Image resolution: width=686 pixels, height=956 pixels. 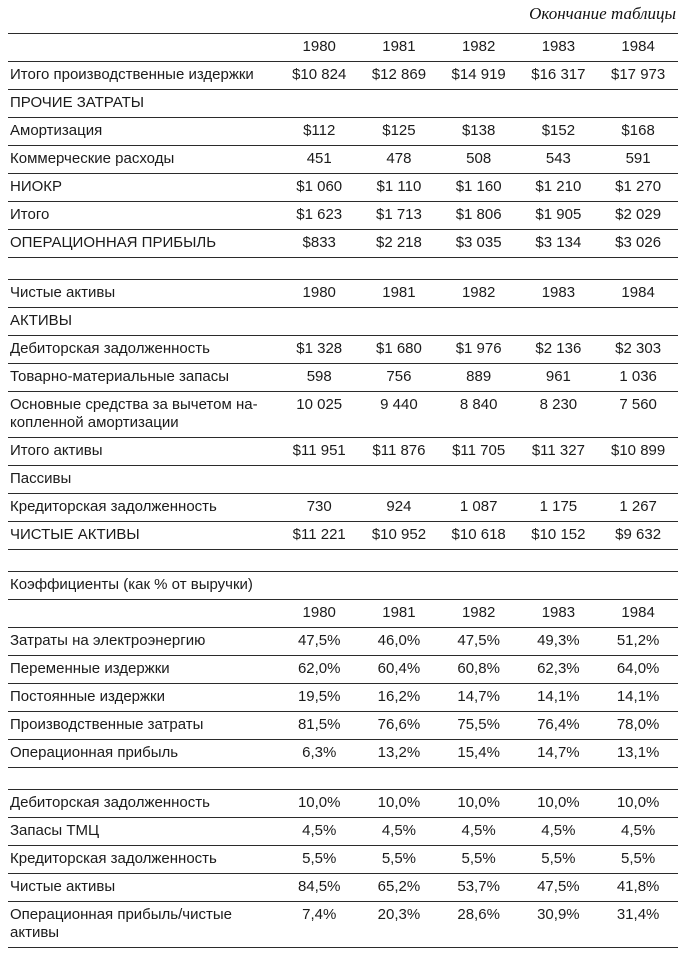 I want to click on cell-value: 84,5%, so click(x=319, y=886).